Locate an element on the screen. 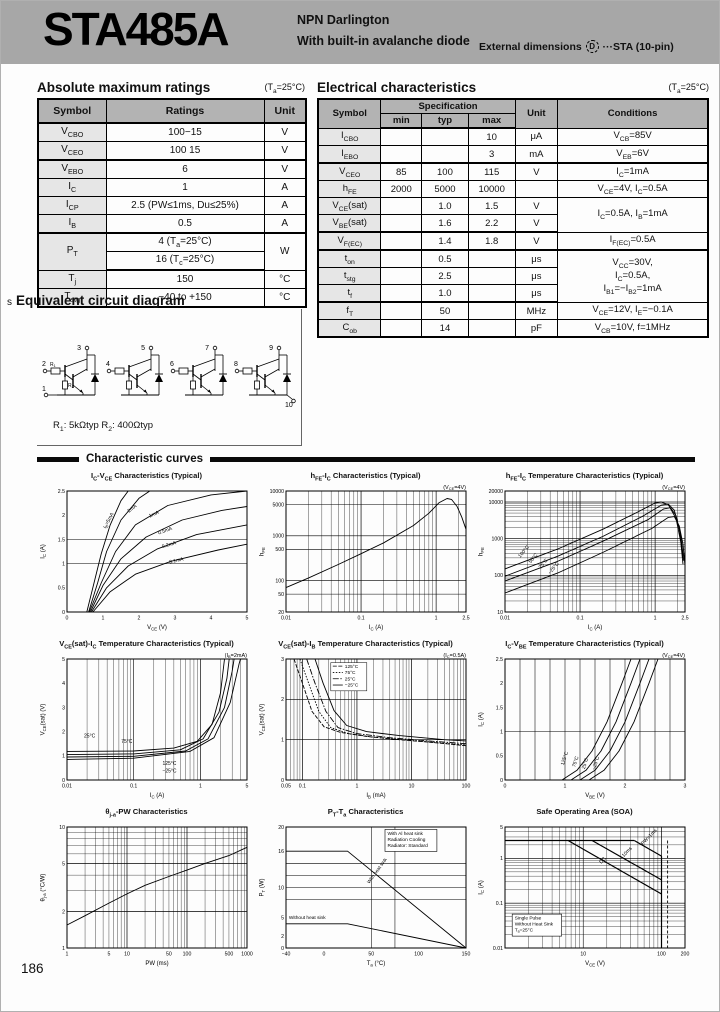 This screenshot has width=720, height=1012. svg-text: 10 is located at coordinates (583, 955).